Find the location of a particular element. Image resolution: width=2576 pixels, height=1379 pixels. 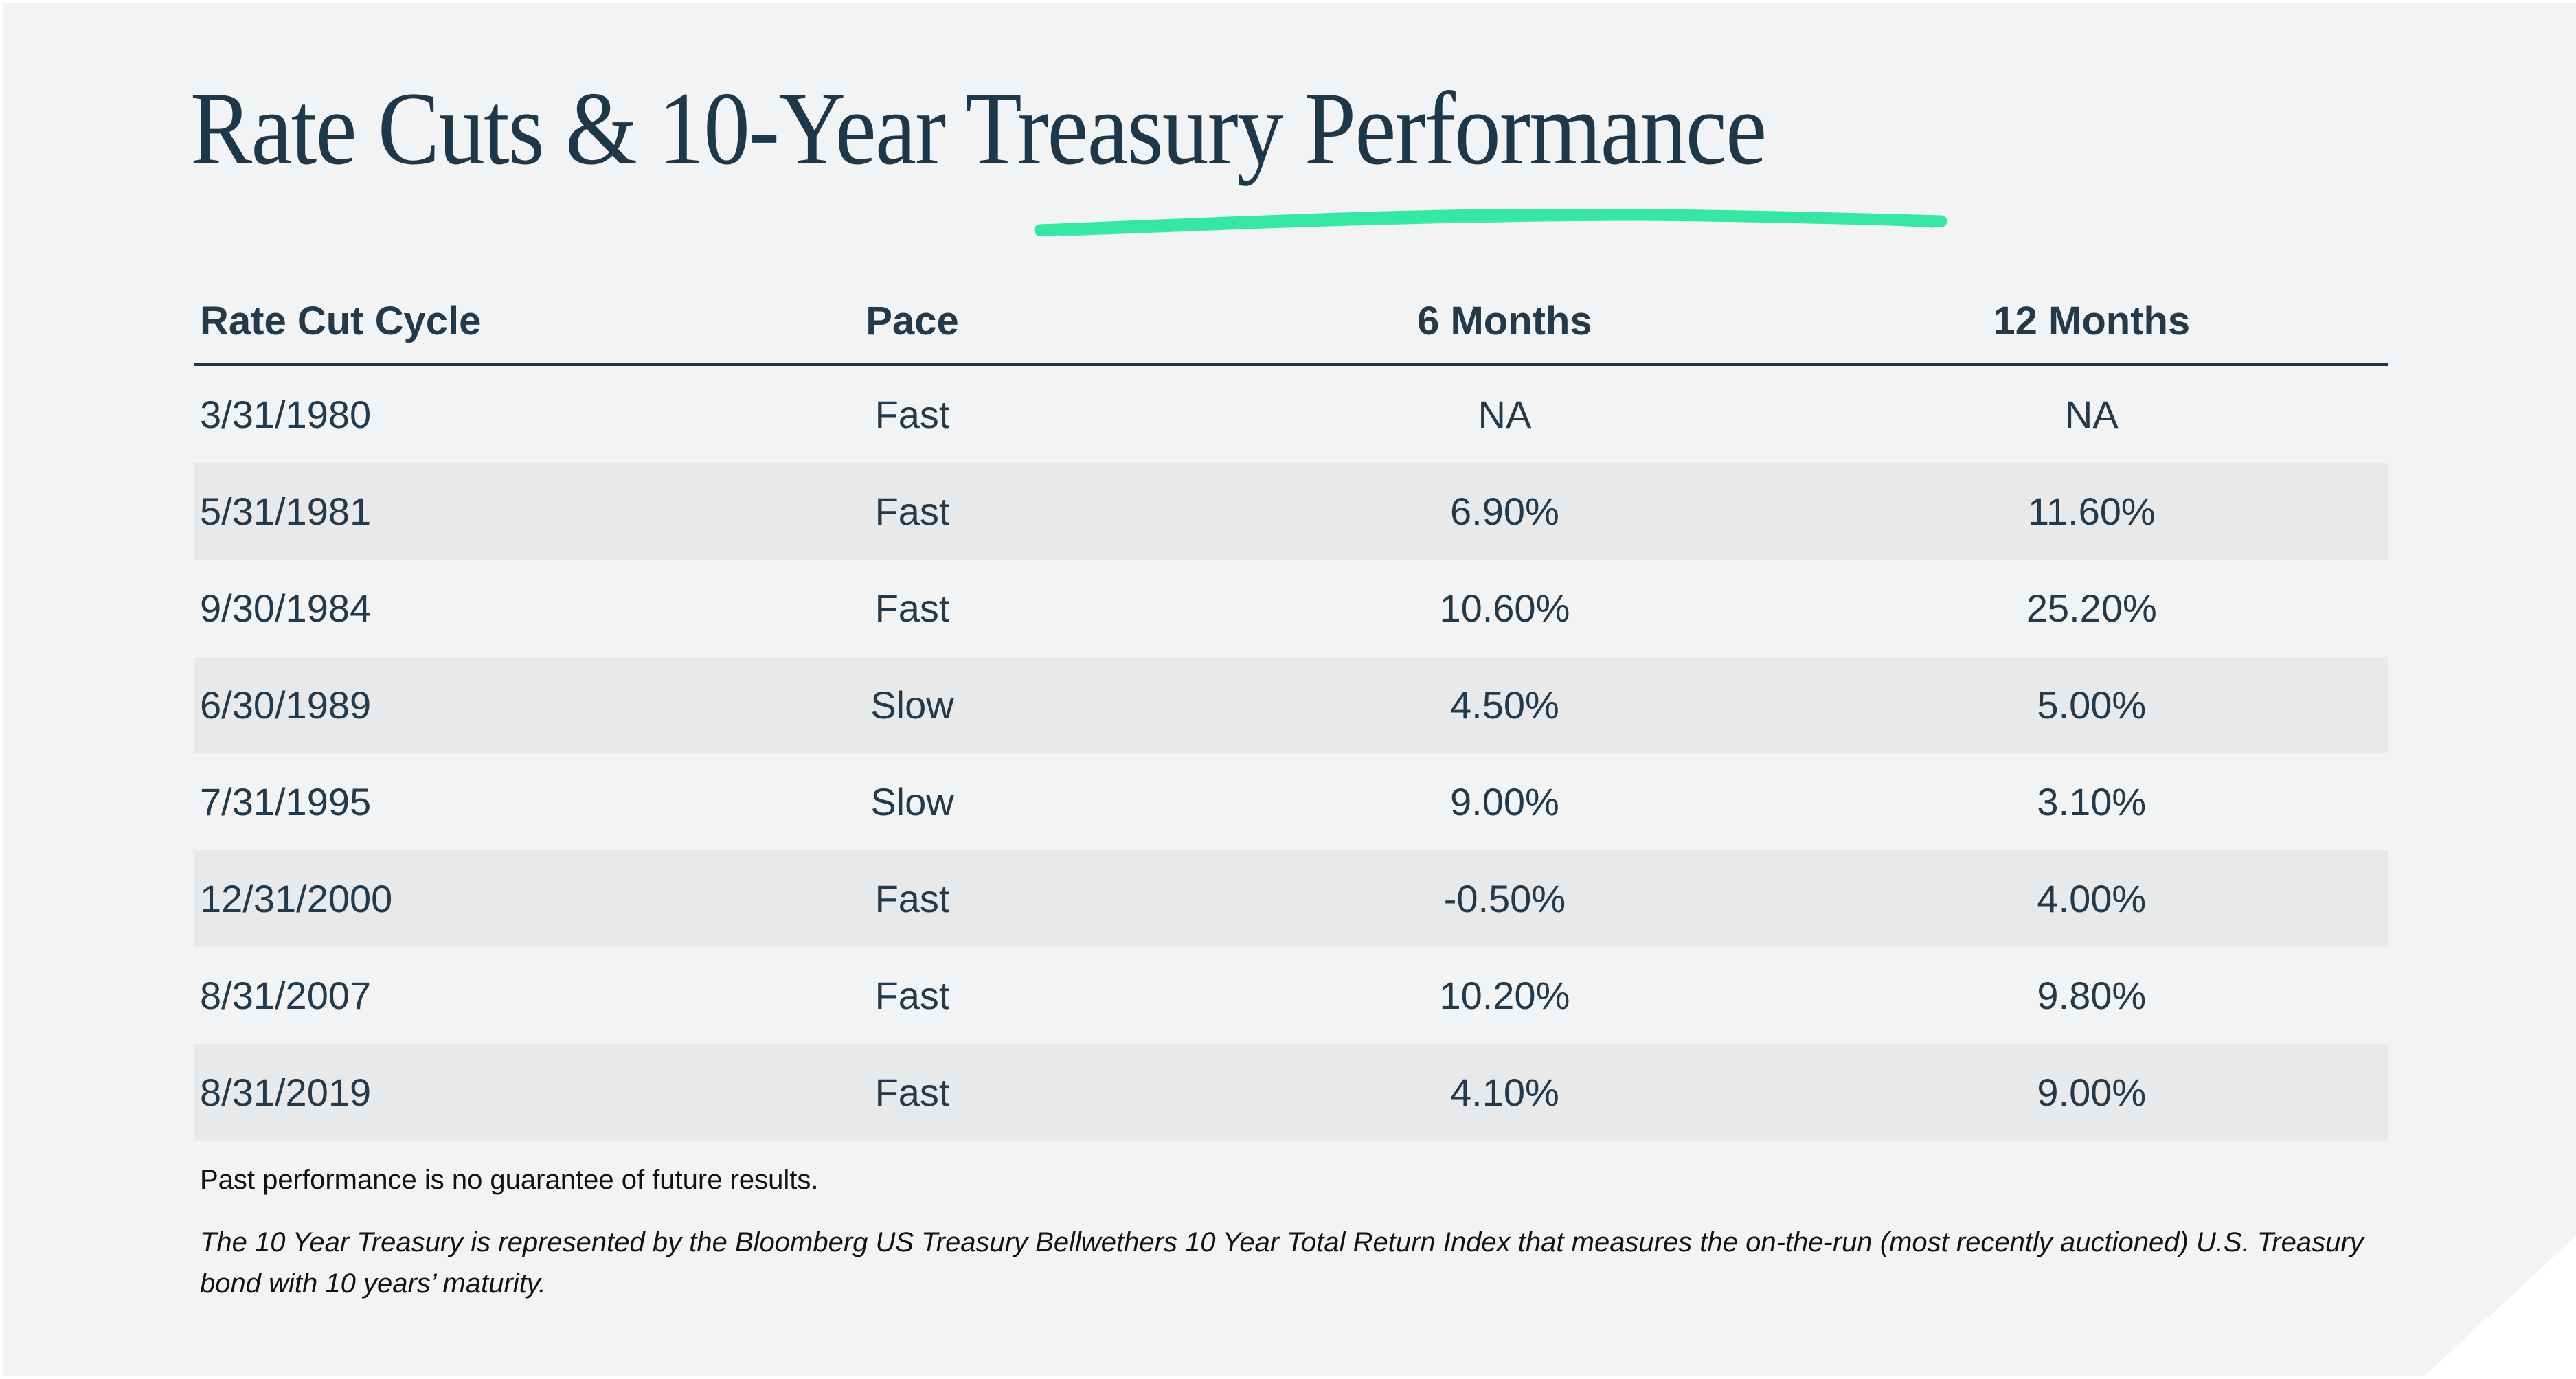

table-cell: 9/30/1984 is located at coordinates (286, 608).